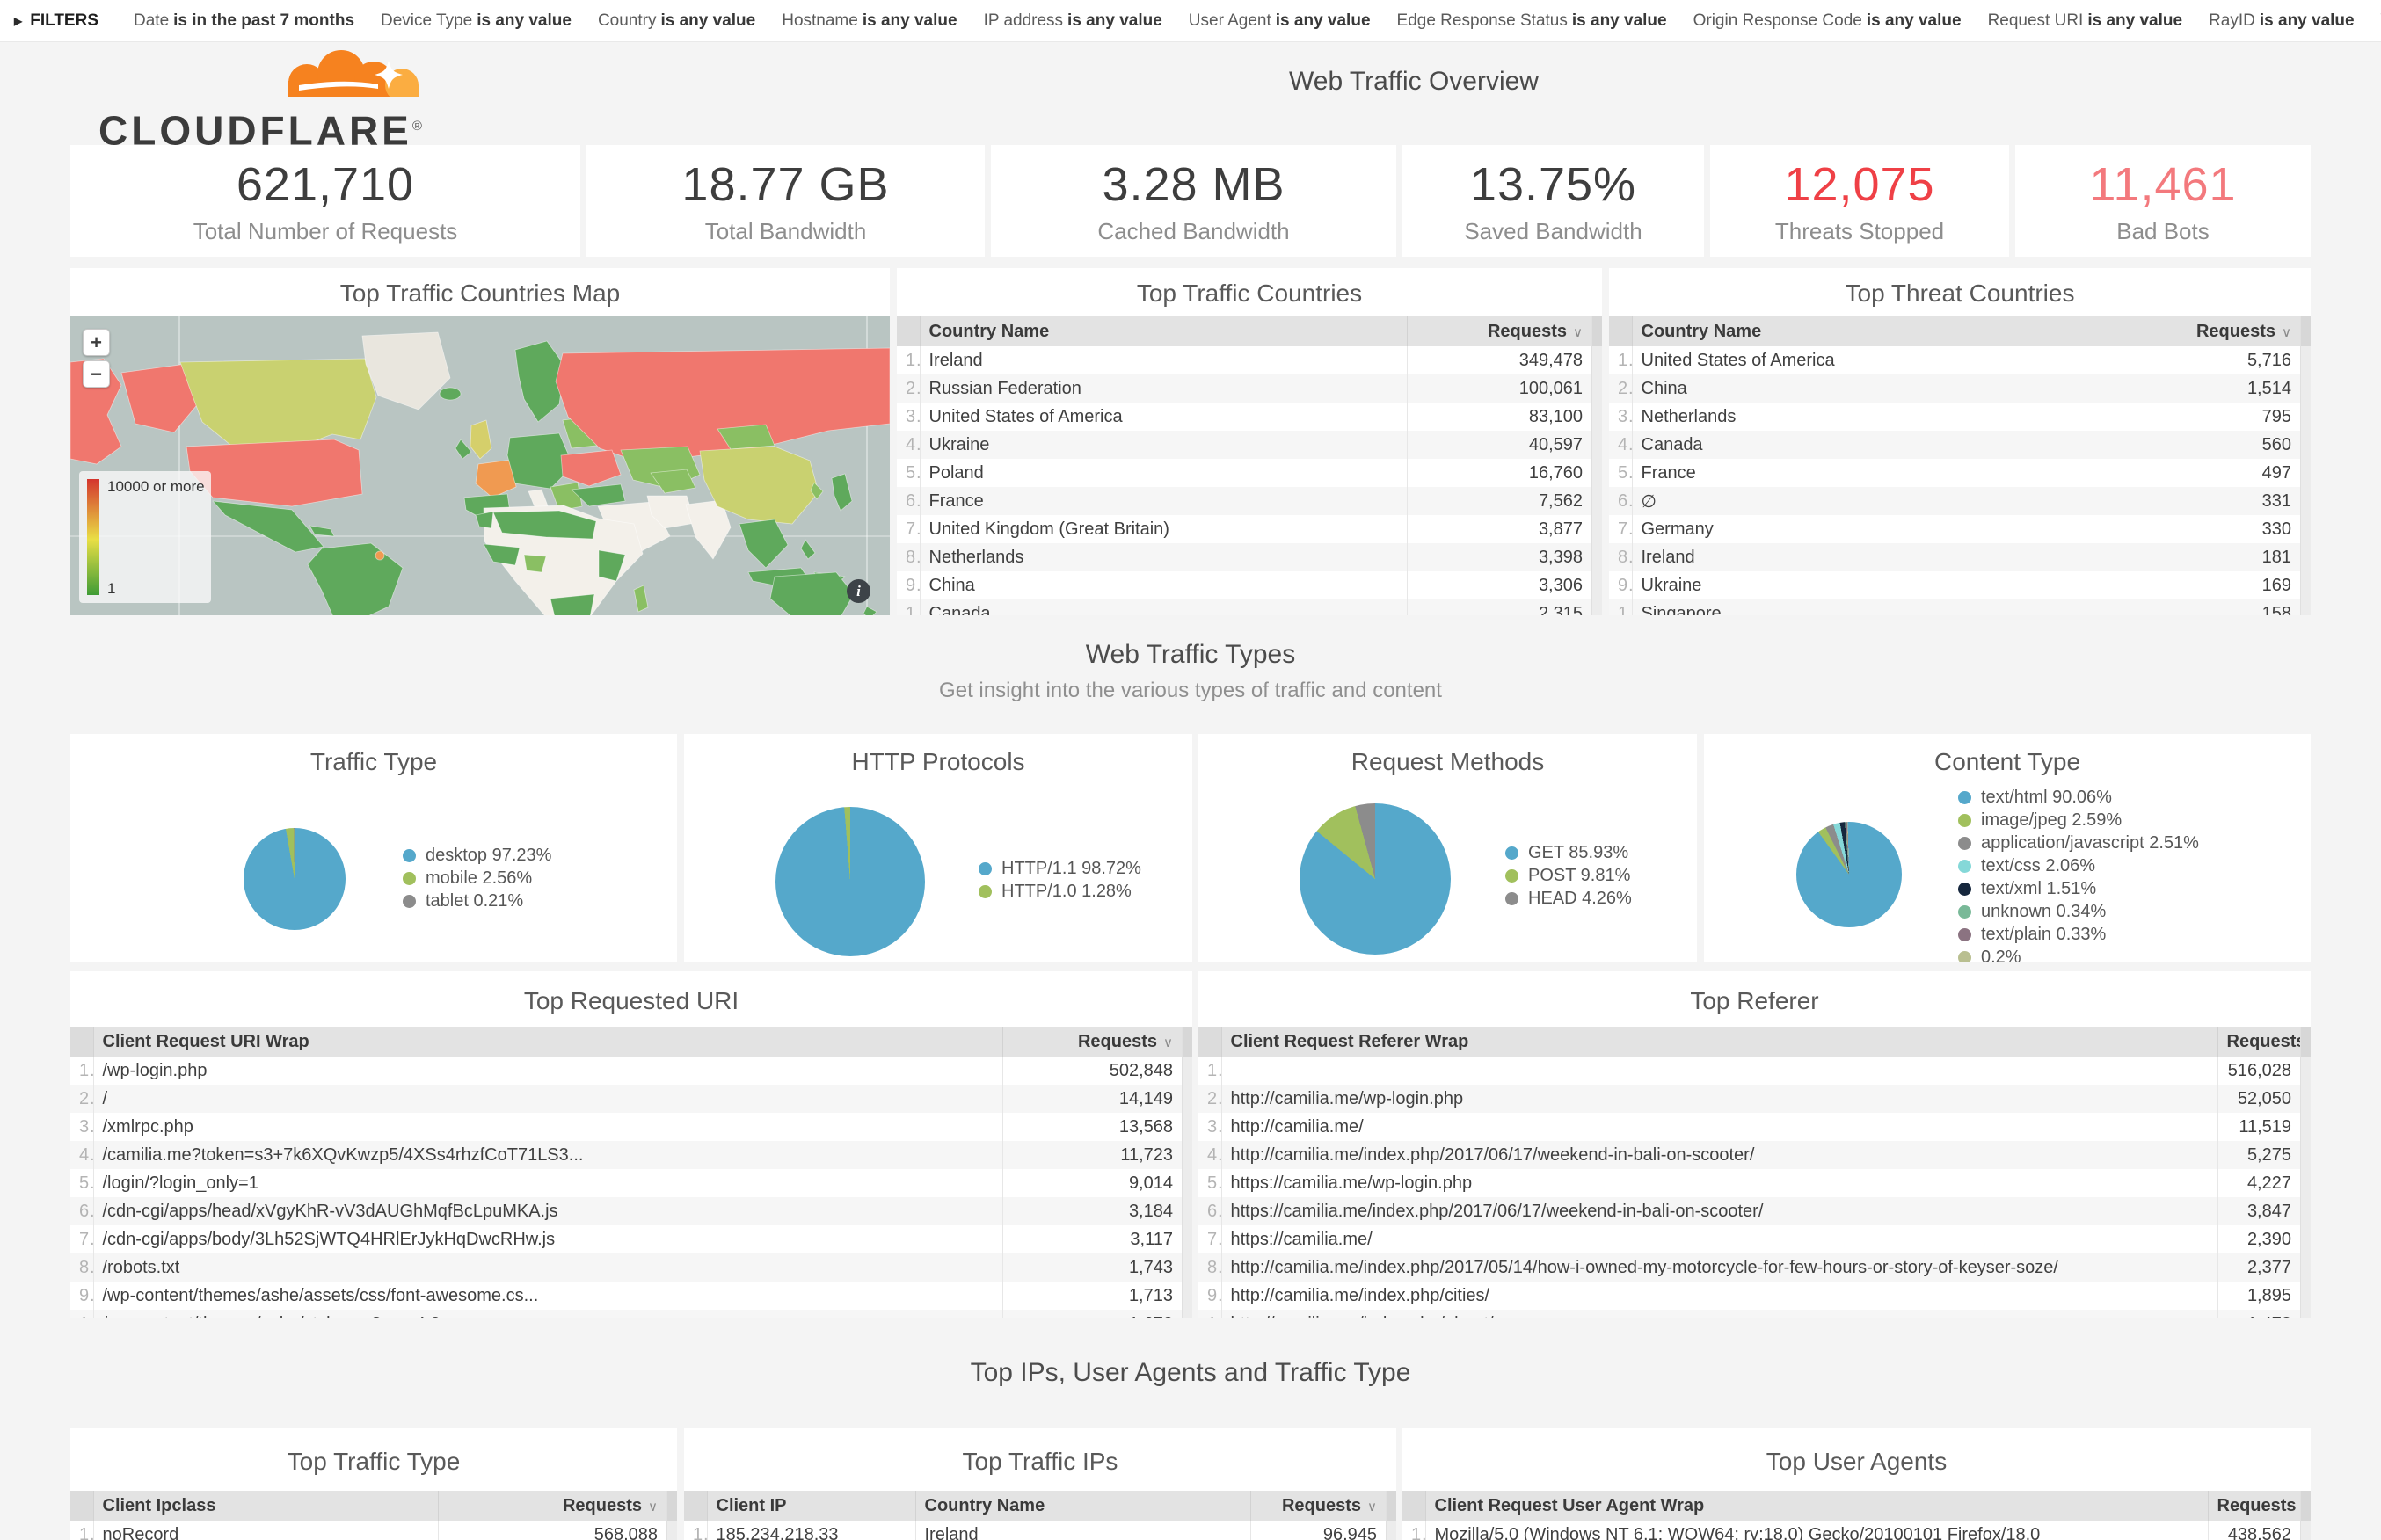 Image resolution: width=2381 pixels, height=1540 pixels. Describe the element at coordinates (1960, 585) in the screenshot. I see `table-row: 9 Ukraine 169` at that location.